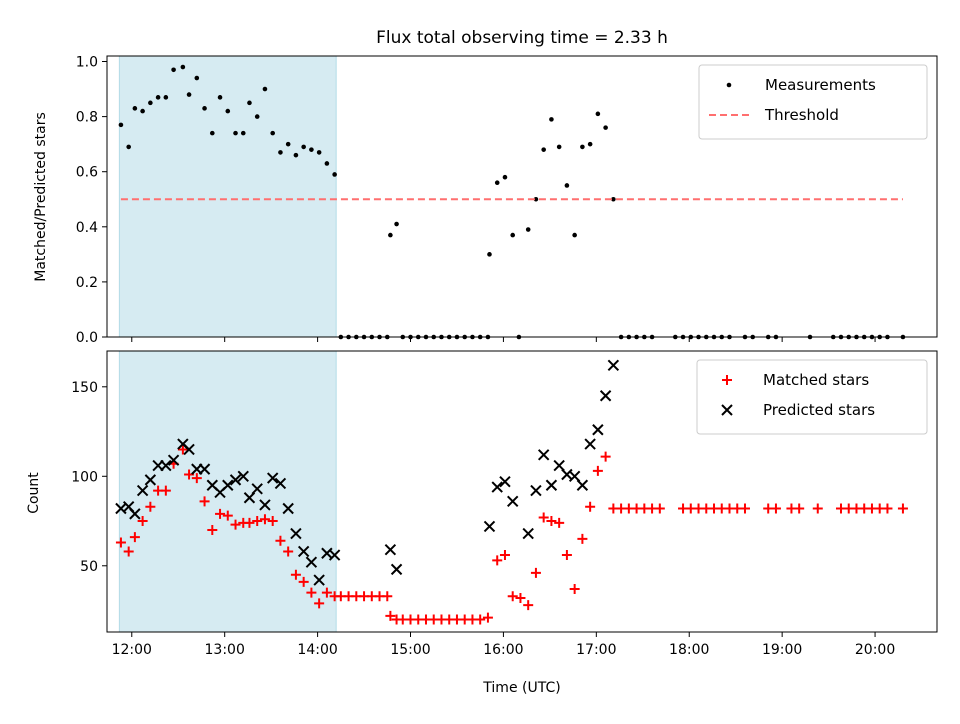 The height and width of the screenshot is (724, 960). I want to click on x-tick-label: 20:00, so click(875, 650).